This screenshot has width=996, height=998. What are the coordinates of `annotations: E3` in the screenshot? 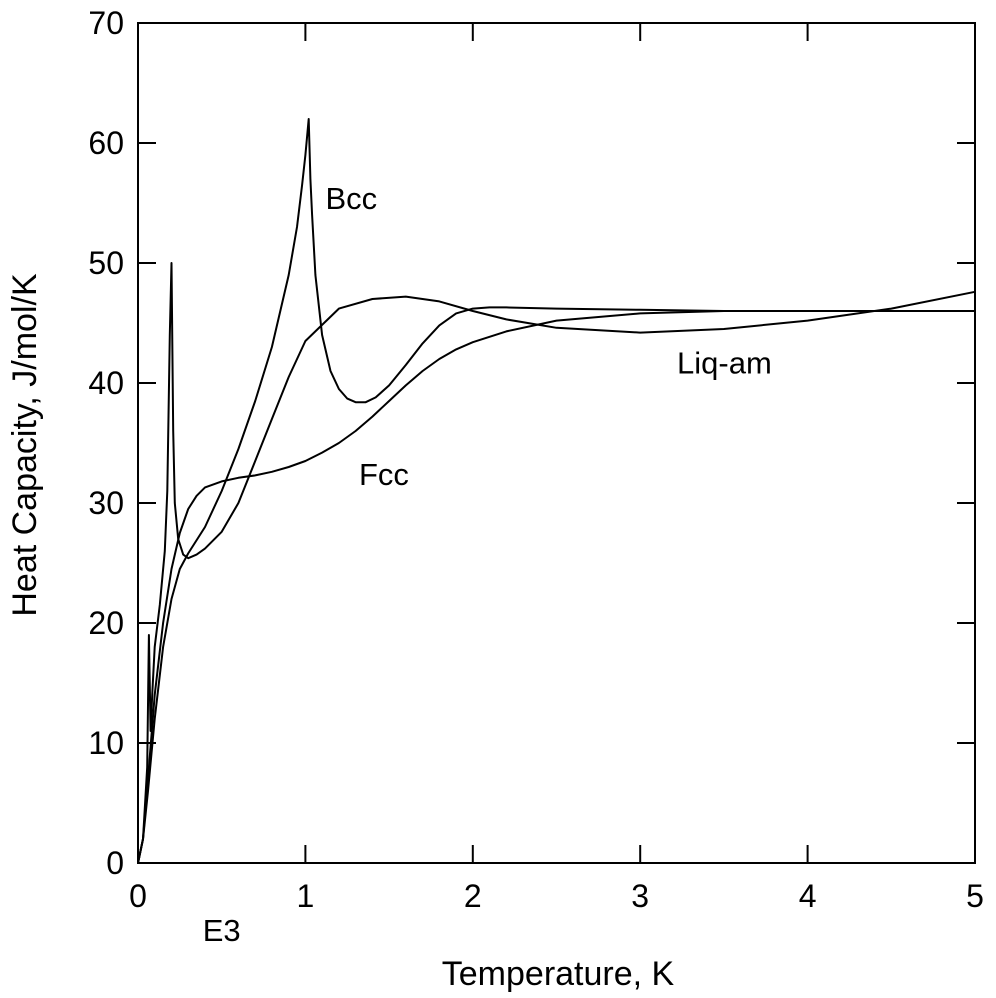 It's located at (222, 930).